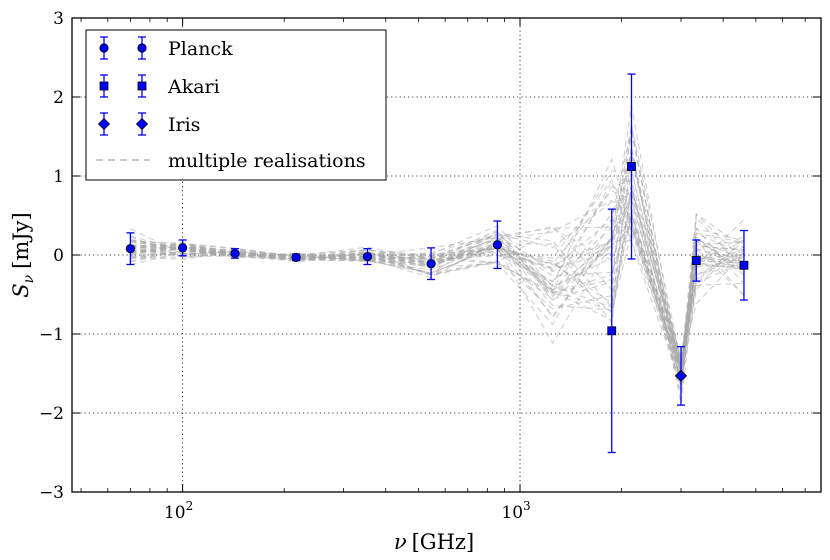 This screenshot has width=830, height=560. I want to click on y-tick-label: −3, so click(51, 493).